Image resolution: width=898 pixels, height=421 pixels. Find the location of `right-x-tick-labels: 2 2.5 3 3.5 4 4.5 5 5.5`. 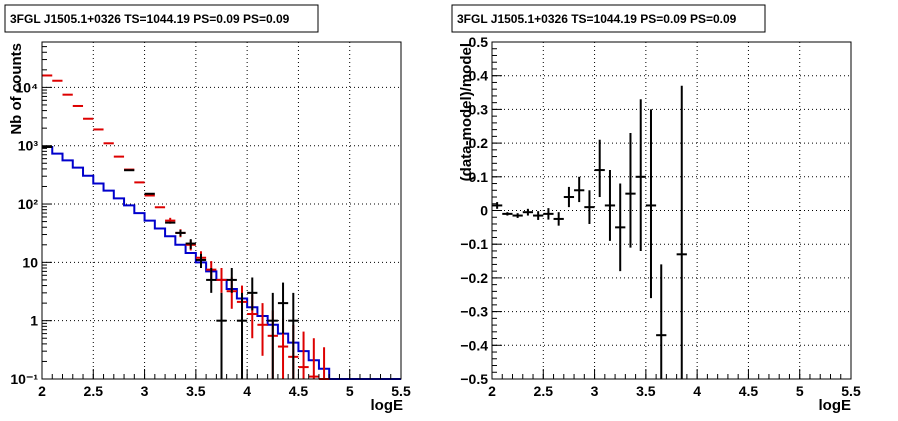

right-x-tick-labels: 2 2.5 3 3.5 4 4.5 5 5.5 is located at coordinates (674, 391).